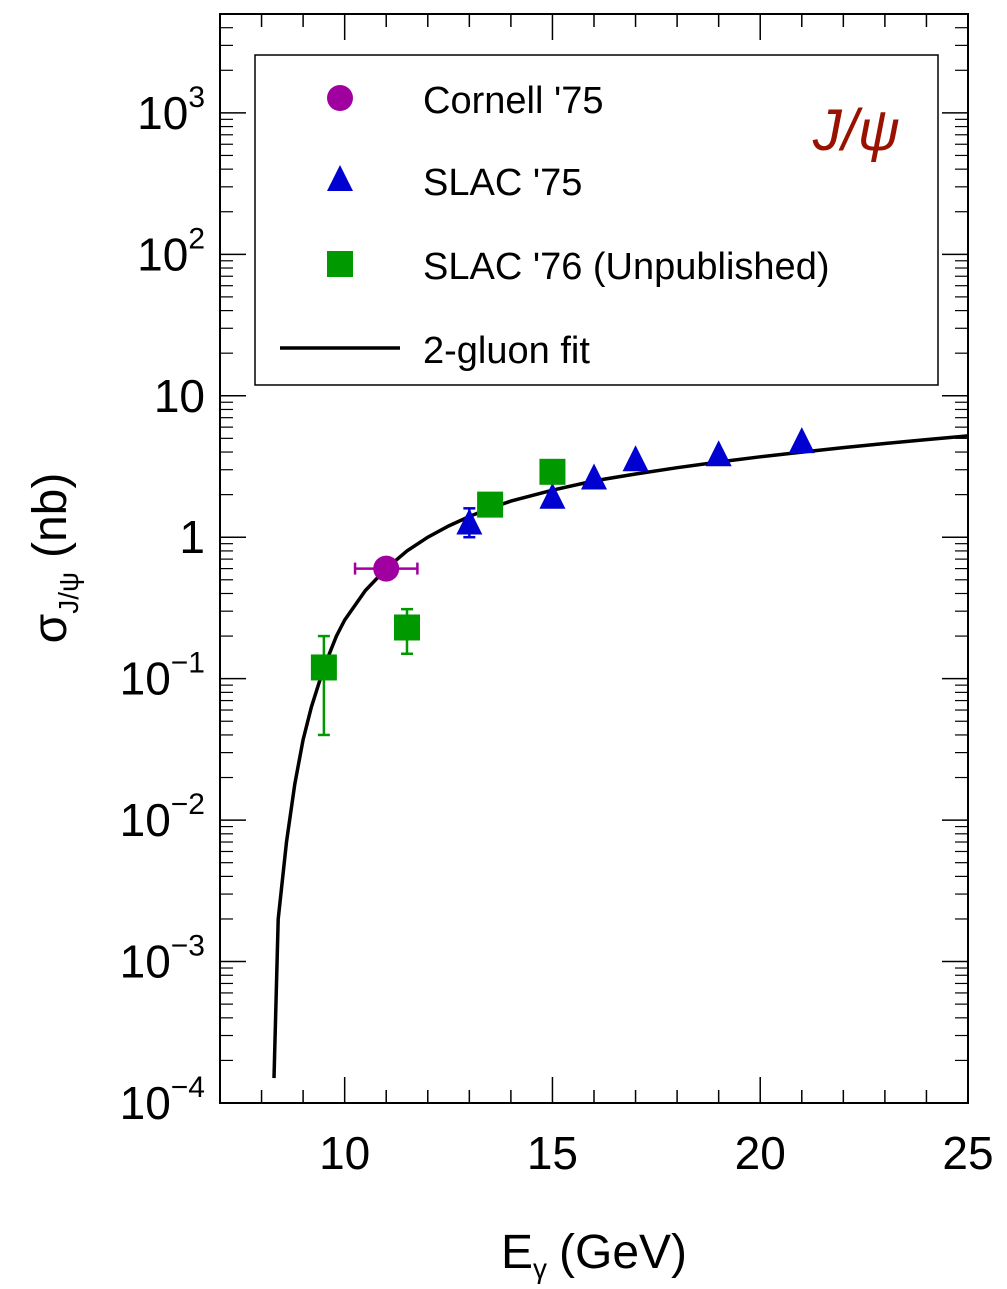 This screenshot has width=1007, height=1289. I want to click on y-tick-label: 10⁻⁴, so click(162, 1100).